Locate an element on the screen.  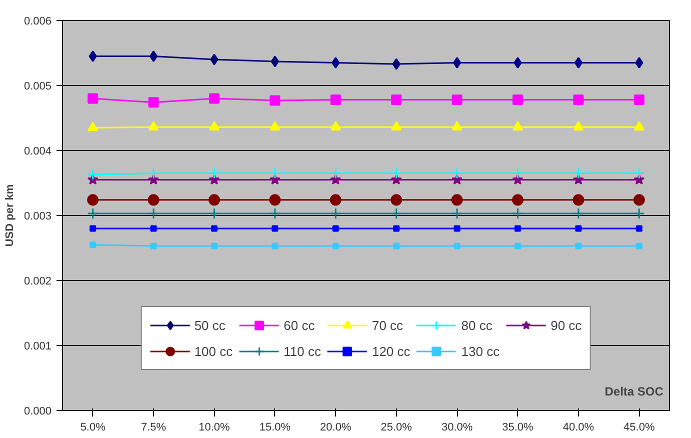
legend-label: 50 cc is located at coordinates (210, 325).